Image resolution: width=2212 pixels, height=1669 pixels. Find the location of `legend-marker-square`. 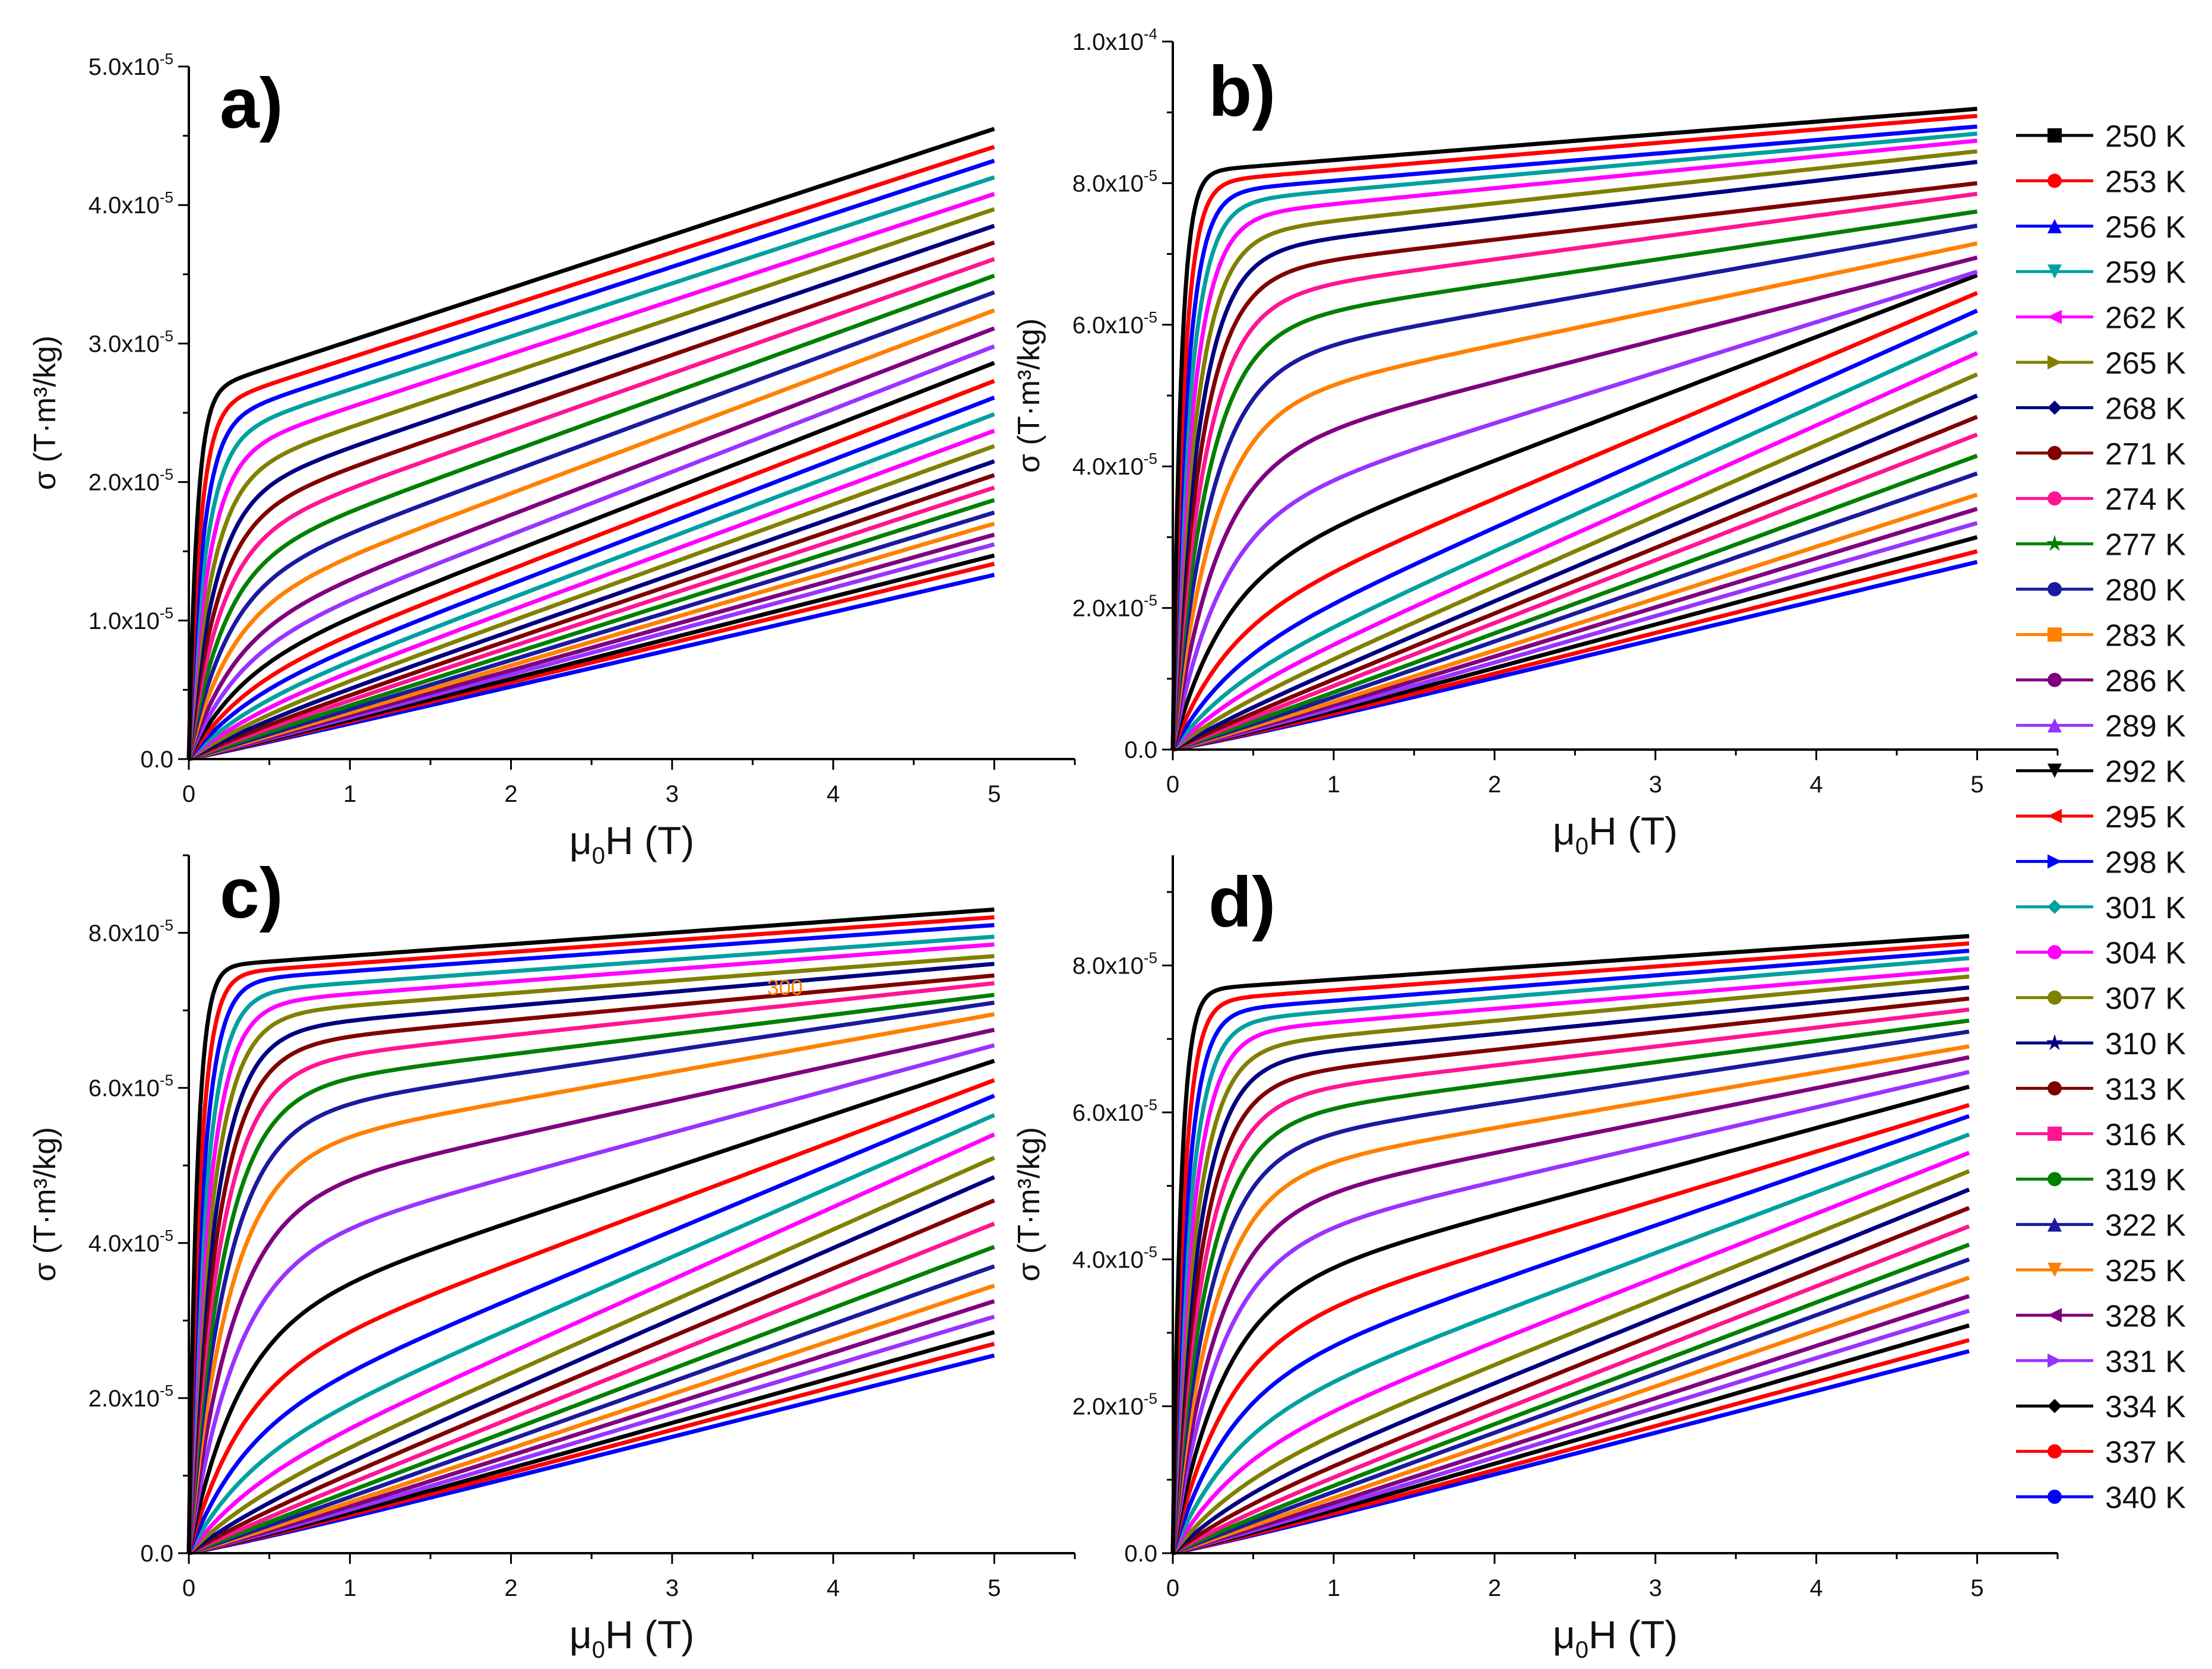

legend-marker-square is located at coordinates (2055, 635).